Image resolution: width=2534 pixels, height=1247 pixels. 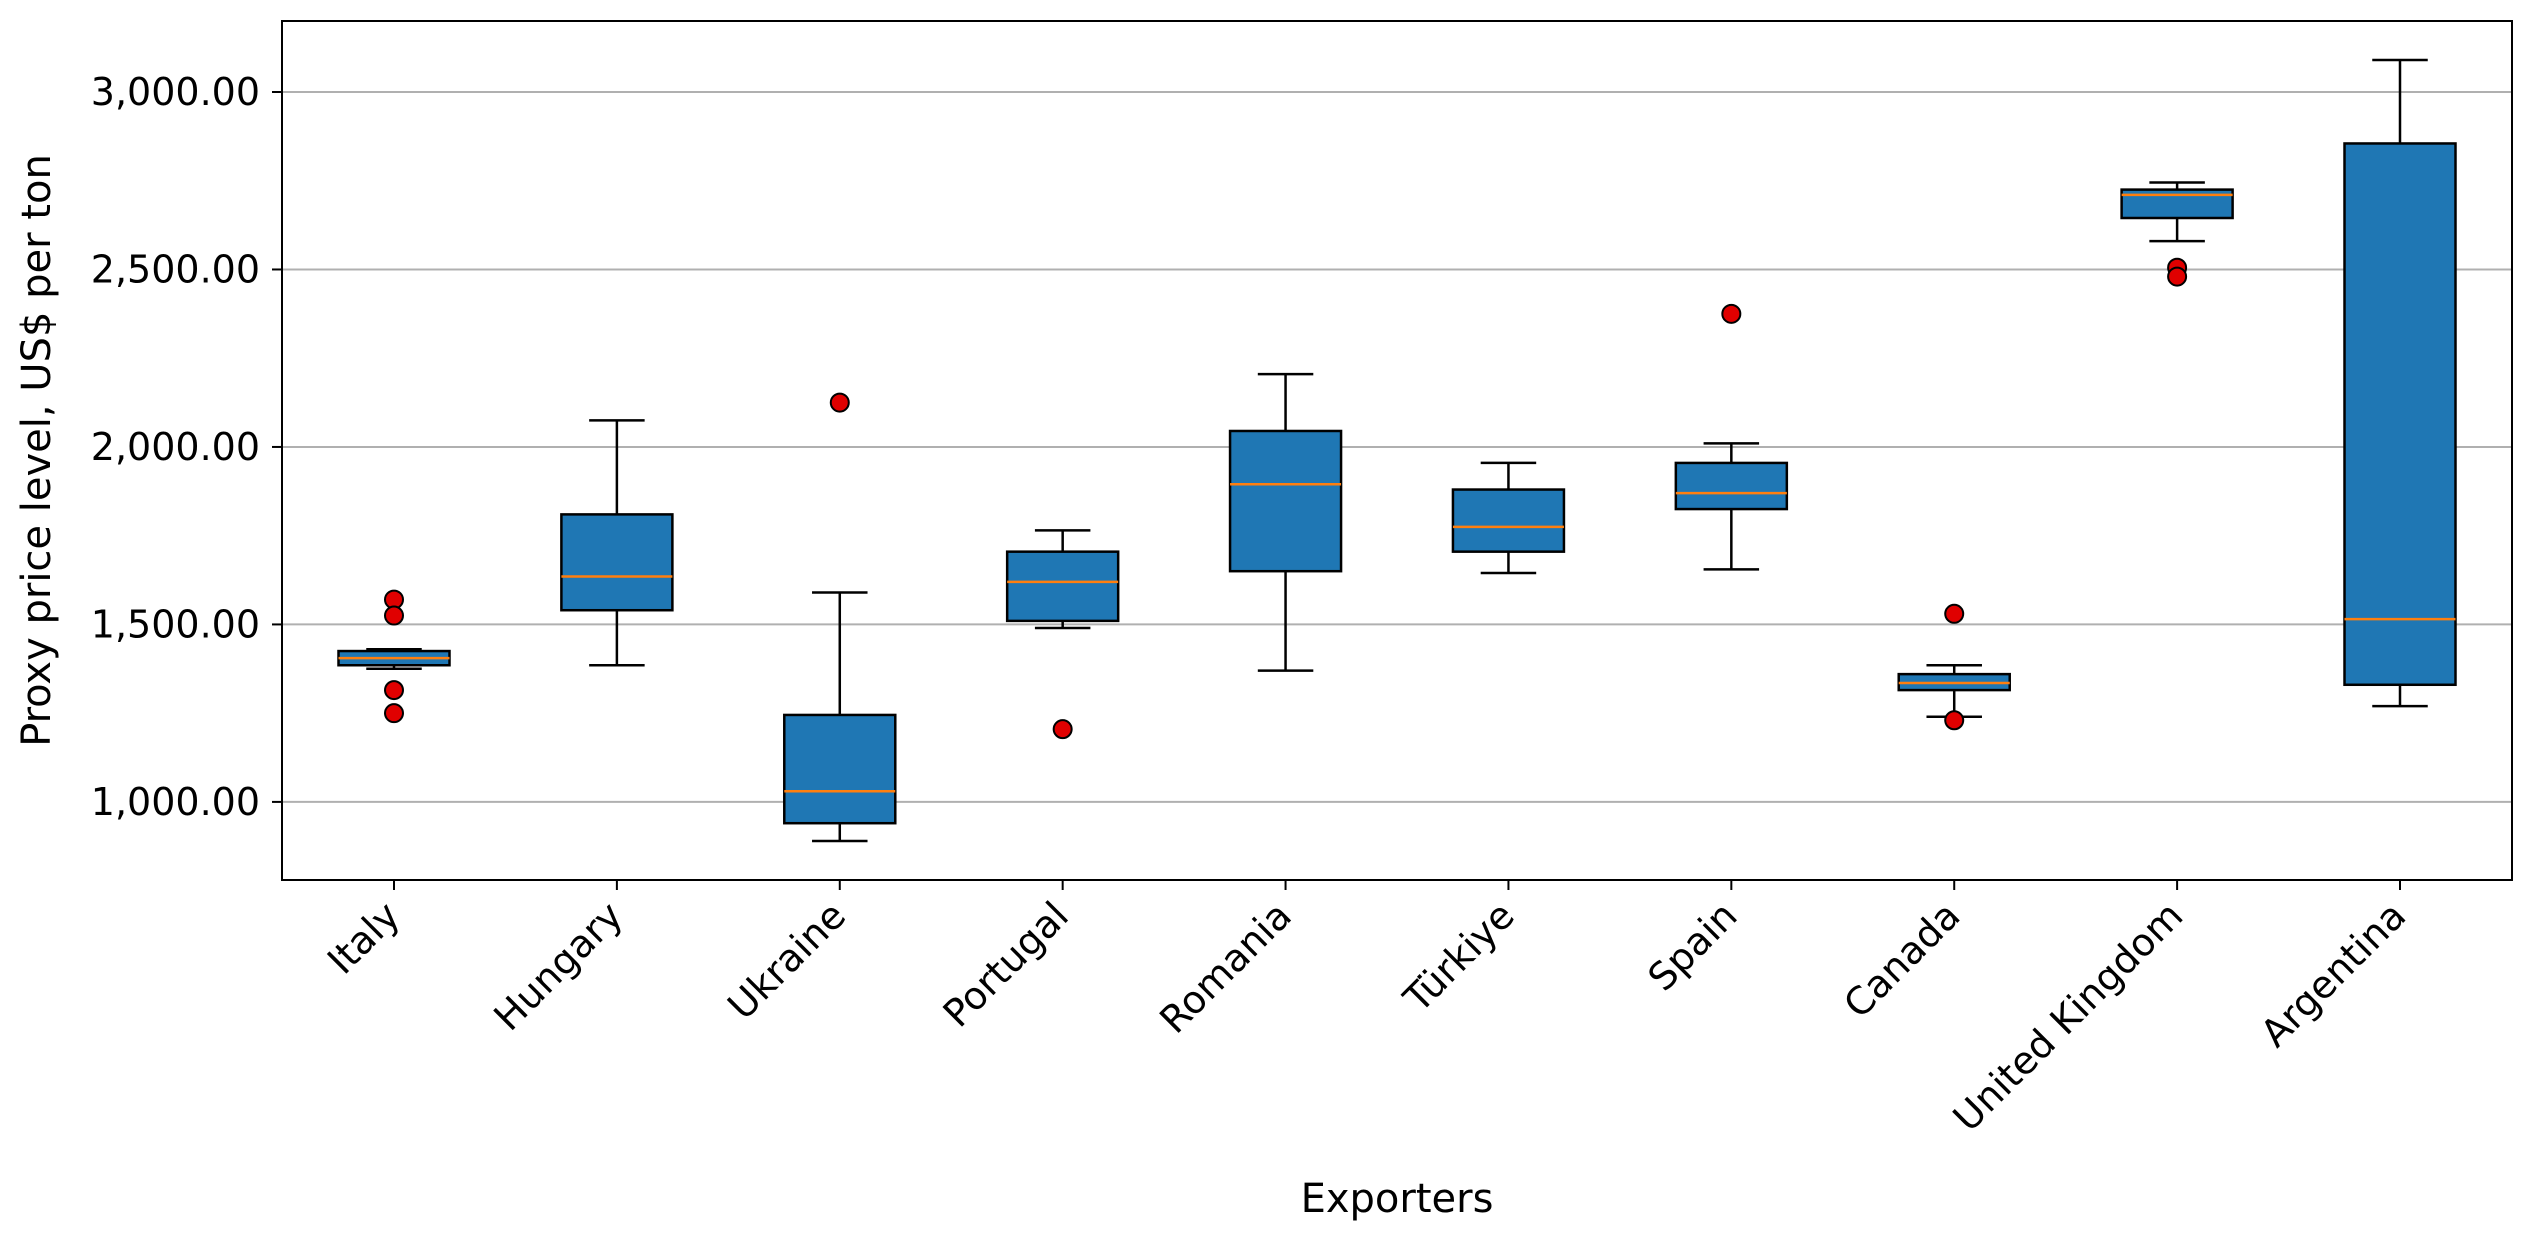 I want to click on x-tick-label: Portugal, so click(x=1006, y=964).